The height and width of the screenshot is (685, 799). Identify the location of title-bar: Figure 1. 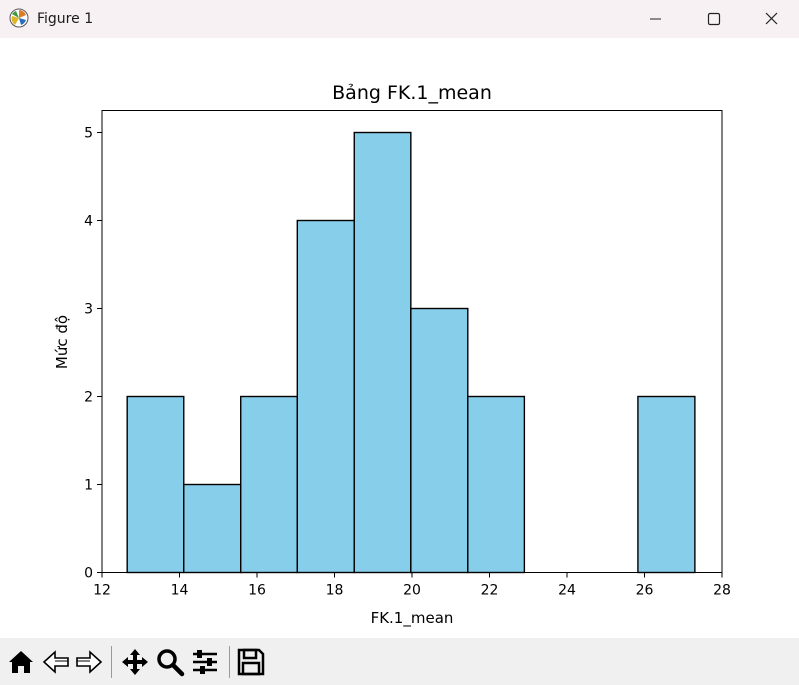
(399, 19).